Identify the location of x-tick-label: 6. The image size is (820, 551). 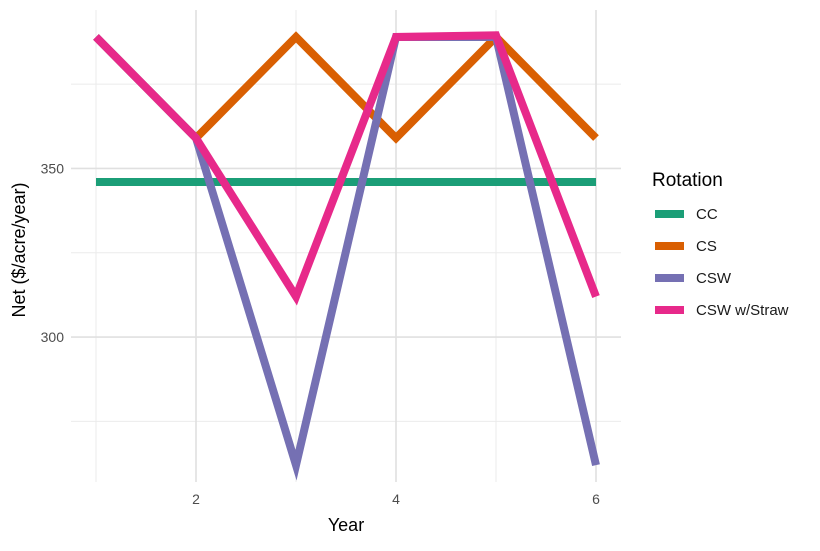
(596, 499).